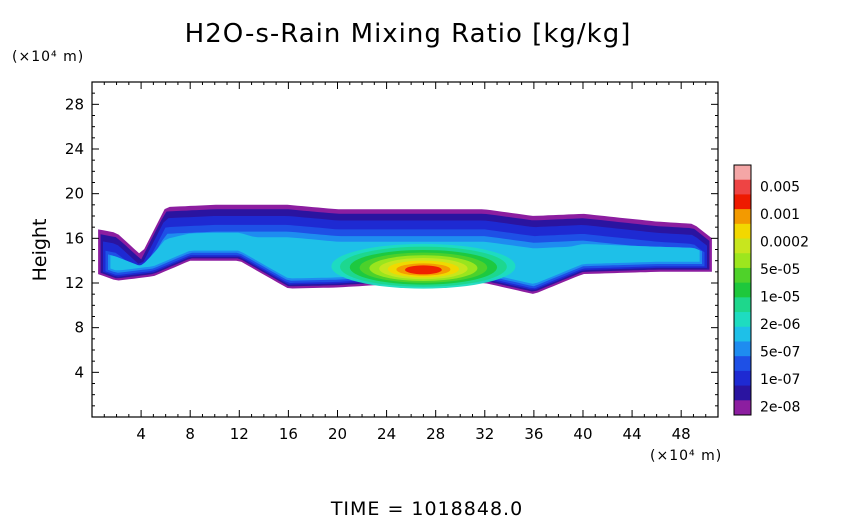  What do you see at coordinates (74, 238) in the screenshot?
I see `y-tick-label: 16` at bounding box center [74, 238].